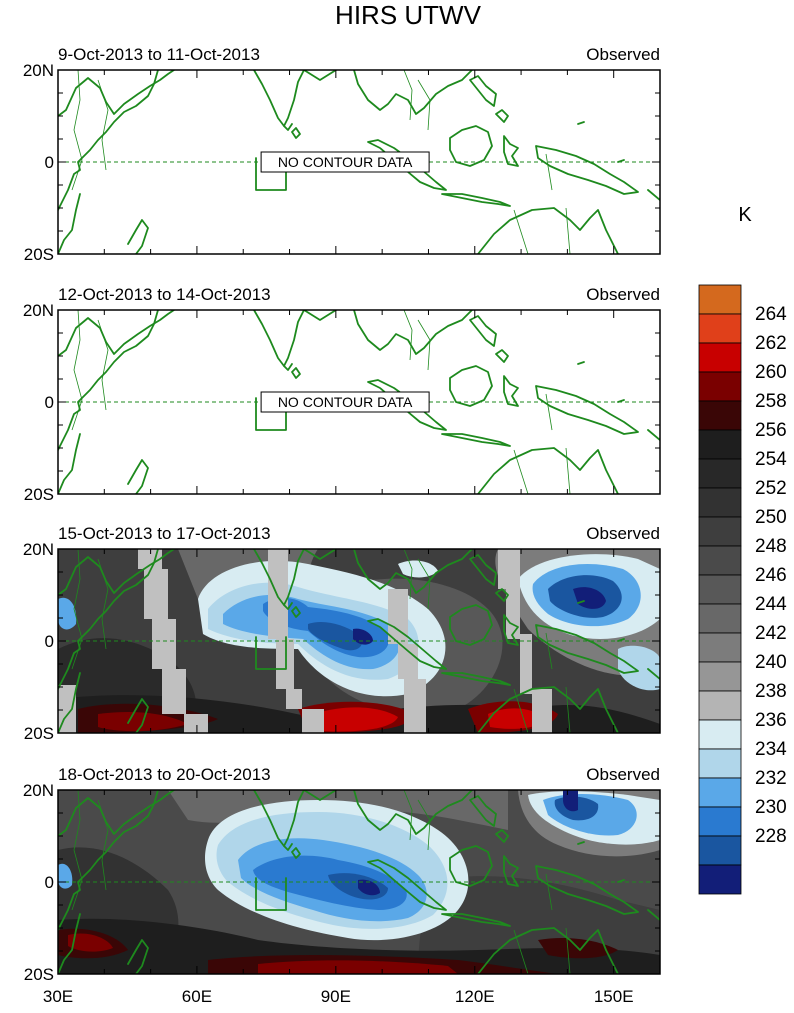  Describe the element at coordinates (336, 996) in the screenshot. I see `x-tick-label: 90E` at that location.